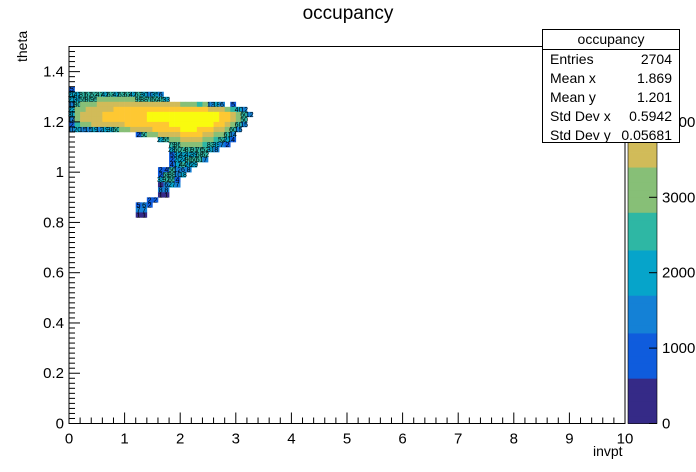 The image size is (696, 472). I want to click on y-tick-label: 0.6, so click(53, 273).